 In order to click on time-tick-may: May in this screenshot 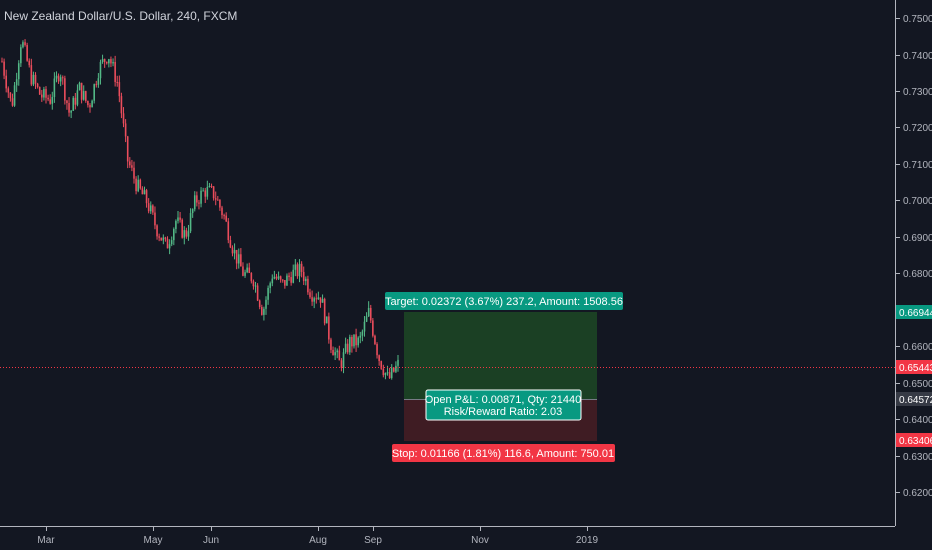, I will do `click(153, 536)`.